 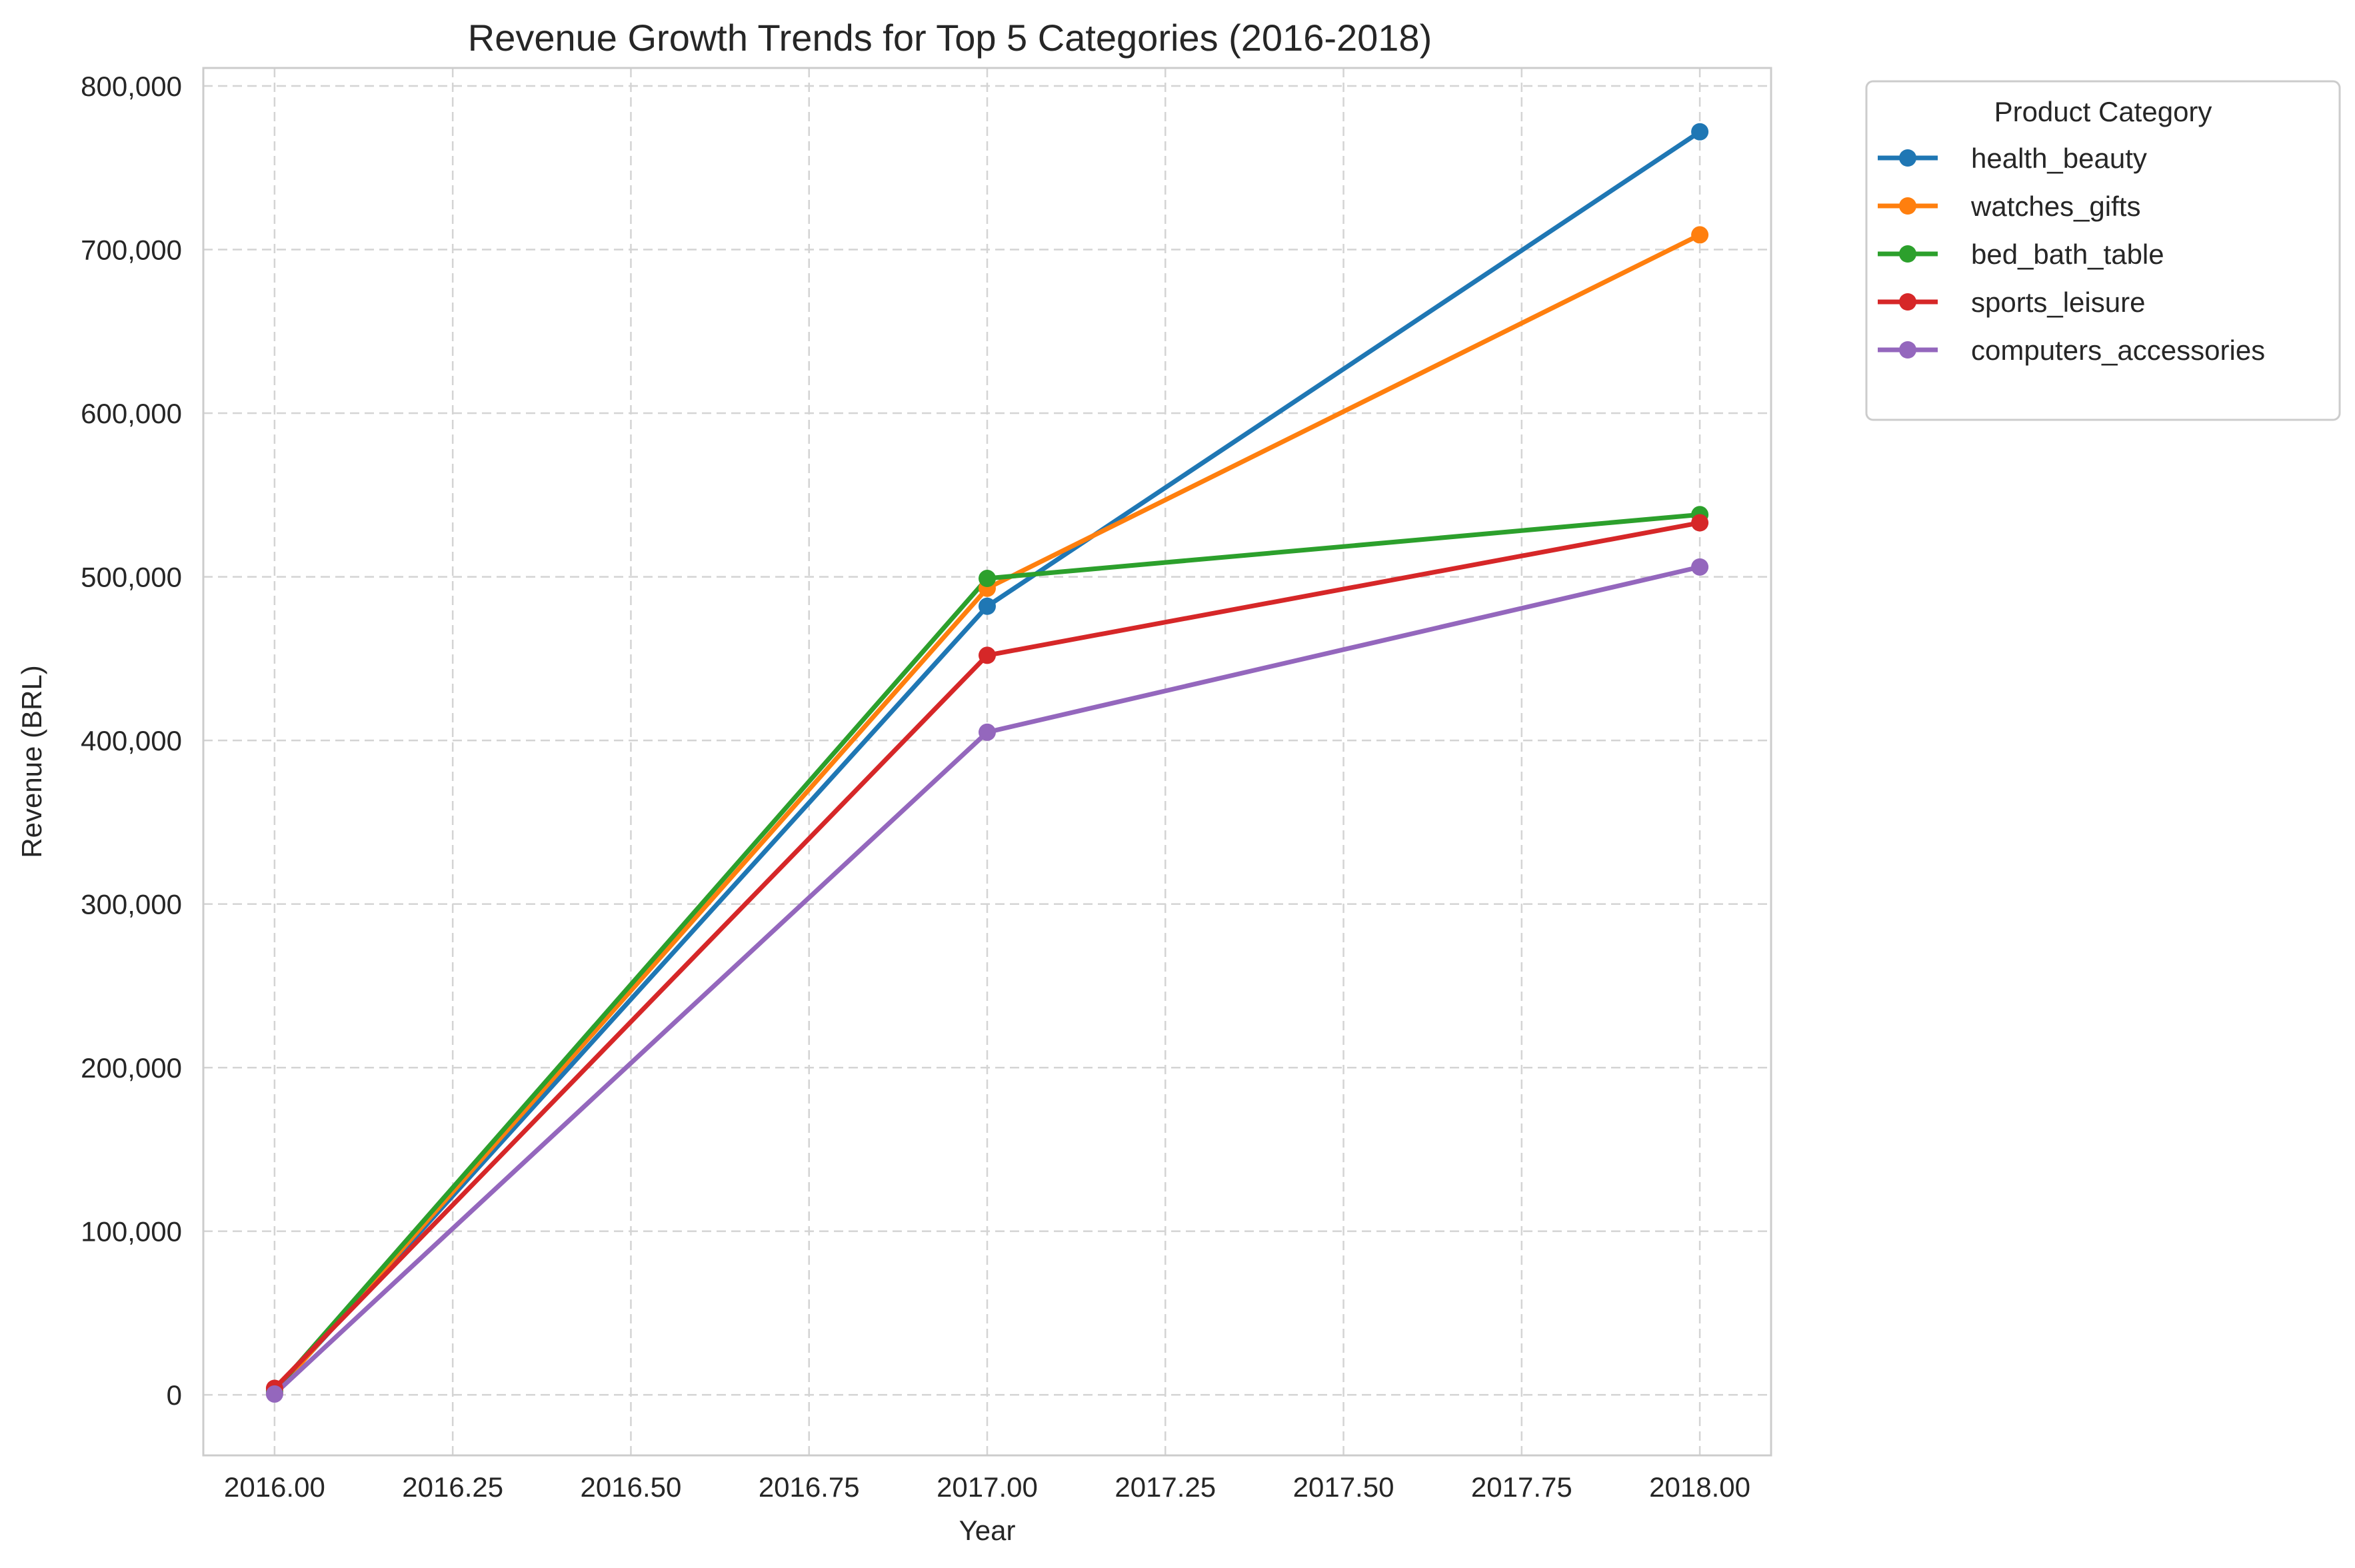 I want to click on legend-item-watches-gifts: watches_gifts, so click(x=2009, y=207).